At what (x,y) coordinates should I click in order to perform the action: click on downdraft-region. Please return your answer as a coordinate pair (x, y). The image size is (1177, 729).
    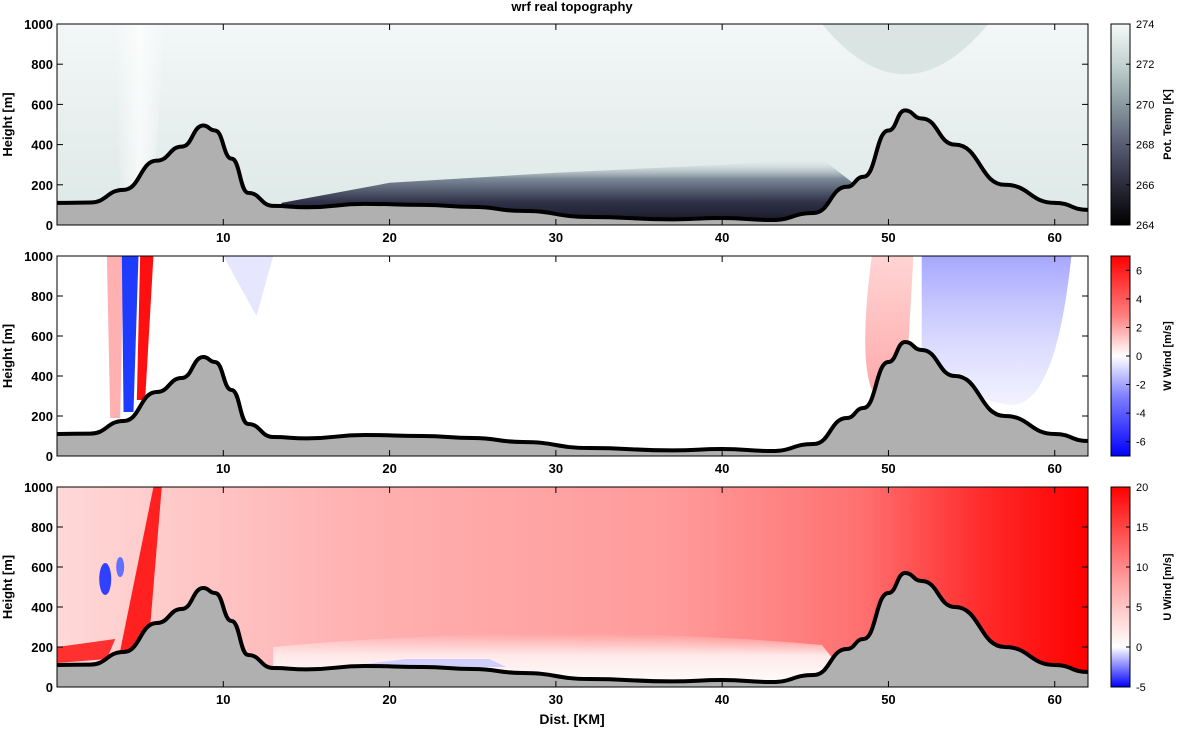
    Looking at the image, I should click on (996, 330).